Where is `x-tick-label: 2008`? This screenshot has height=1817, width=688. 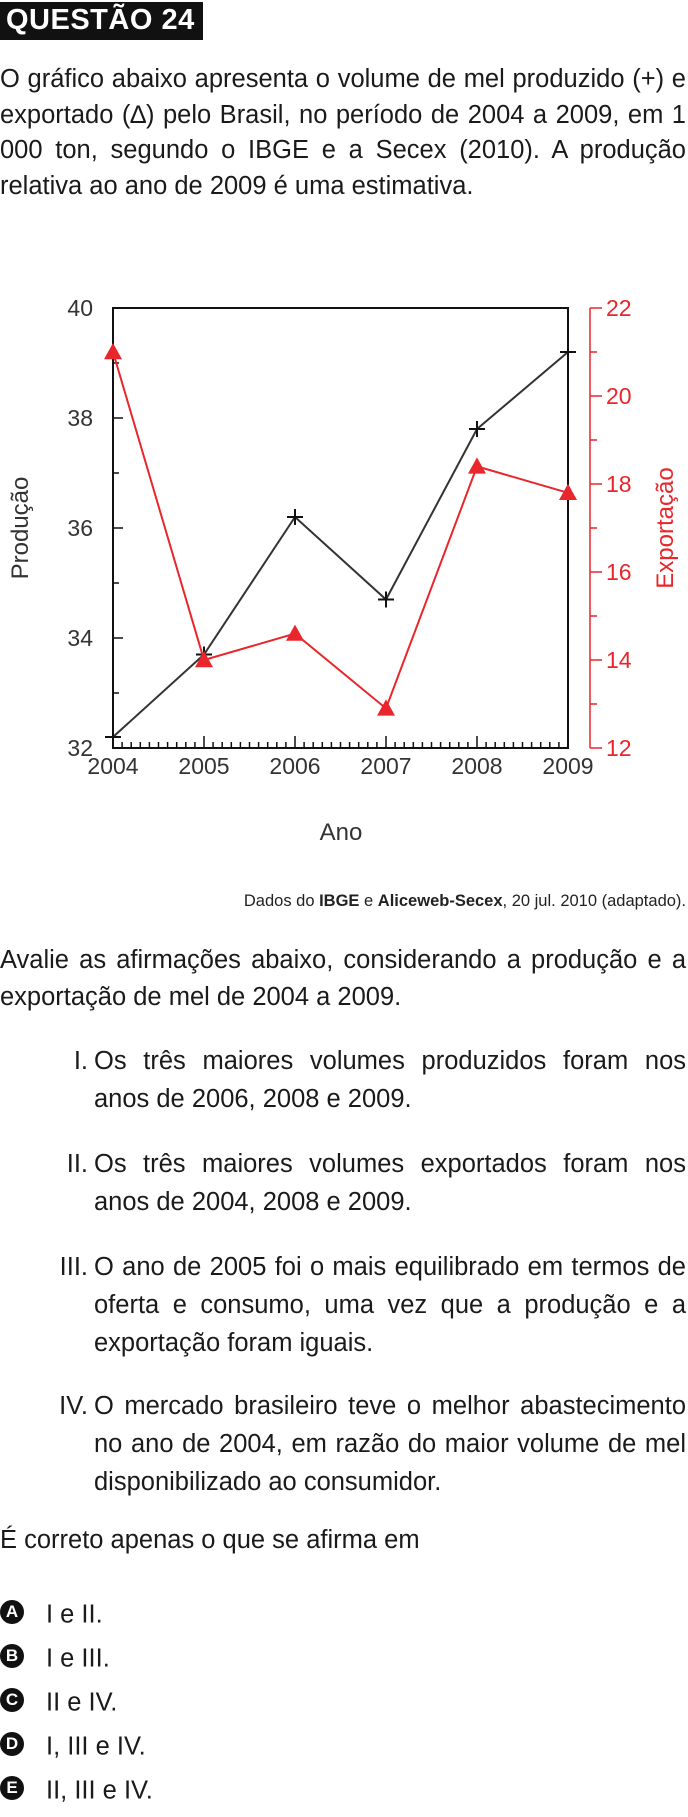 x-tick-label: 2008 is located at coordinates (476, 766).